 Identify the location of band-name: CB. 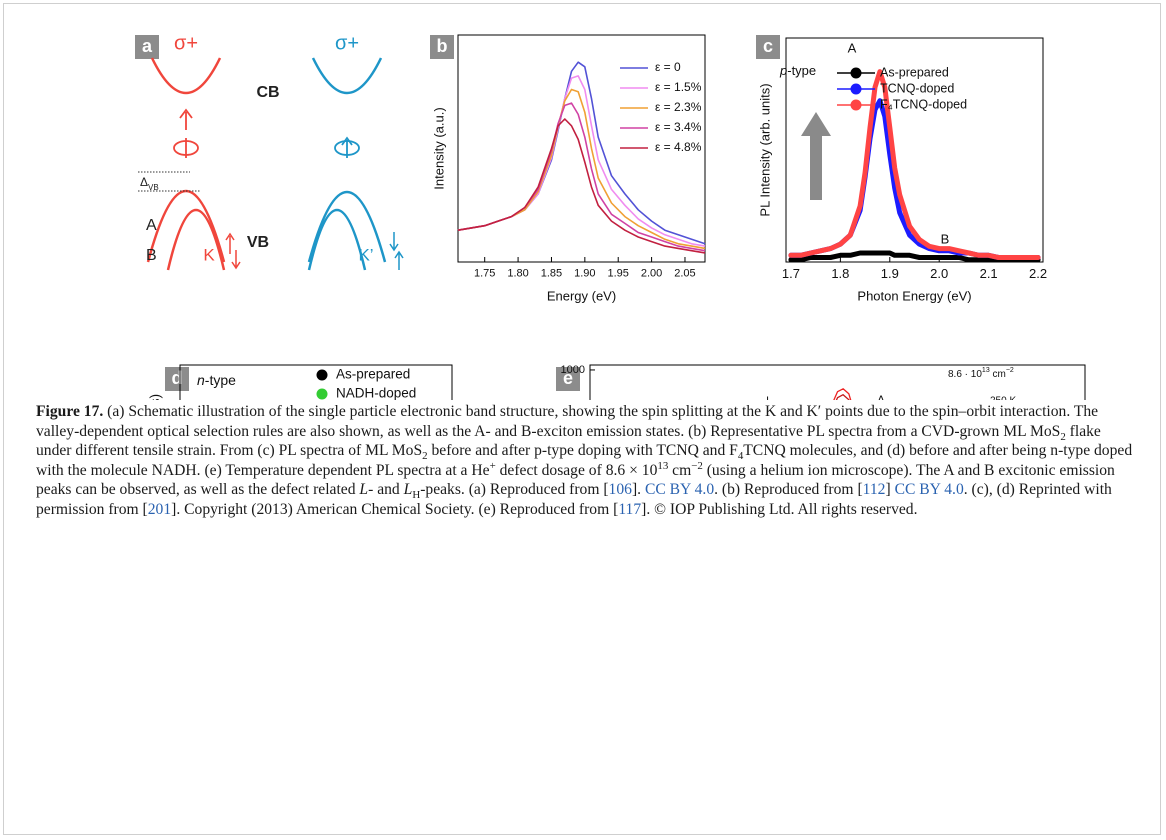
(267, 92).